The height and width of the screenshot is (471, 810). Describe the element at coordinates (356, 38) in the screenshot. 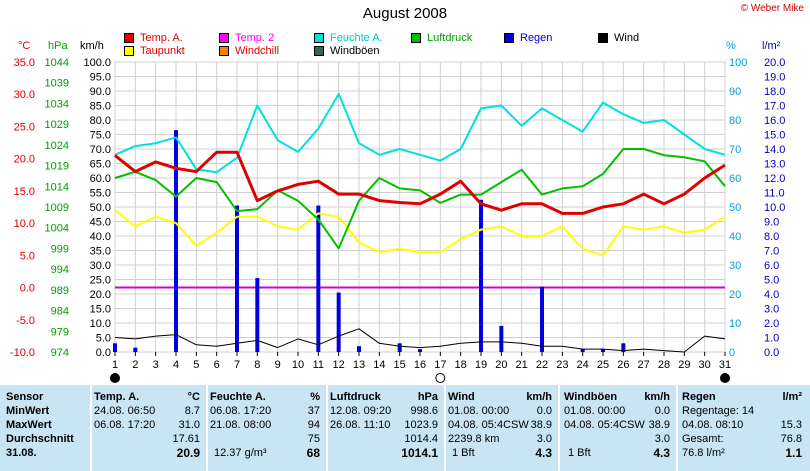

I see `legend-label: Feuchte A.` at that location.